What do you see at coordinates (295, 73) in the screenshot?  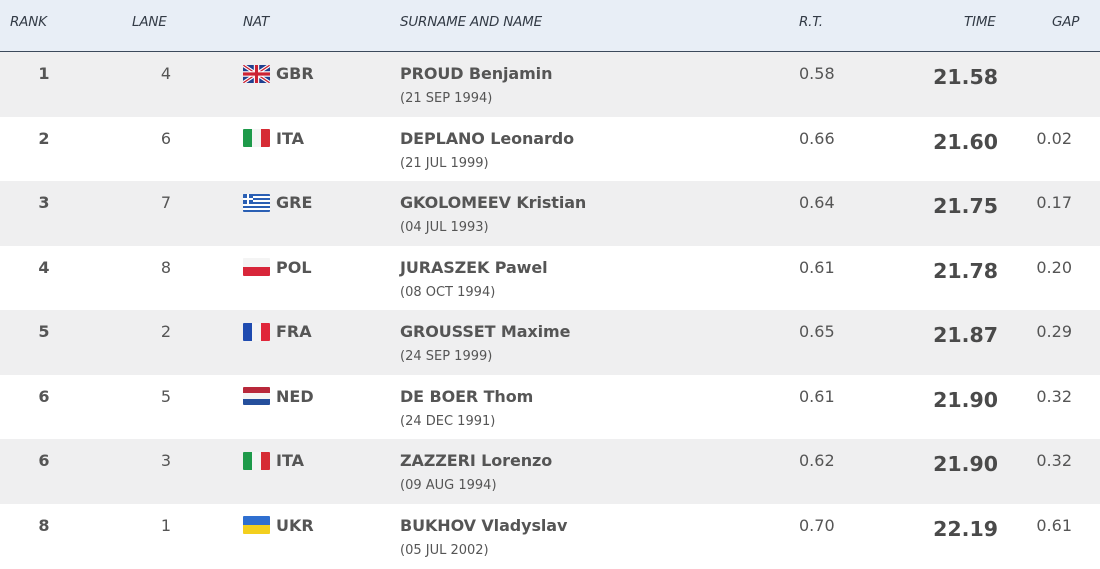 I see `nat-code: GBR` at bounding box center [295, 73].